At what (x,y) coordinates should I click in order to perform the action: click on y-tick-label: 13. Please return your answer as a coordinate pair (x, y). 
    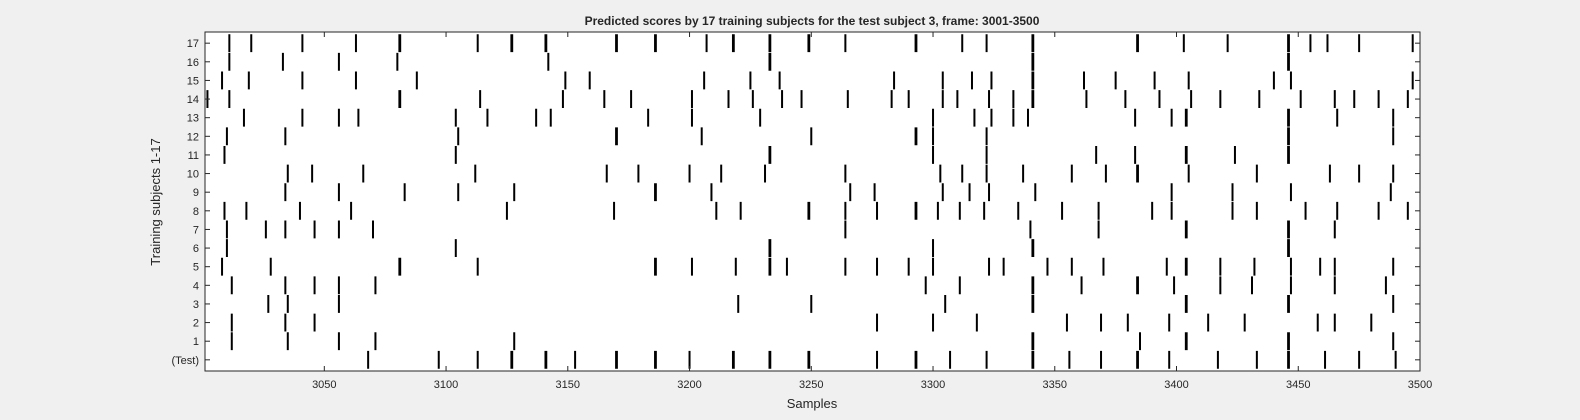
    Looking at the image, I should click on (193, 119).